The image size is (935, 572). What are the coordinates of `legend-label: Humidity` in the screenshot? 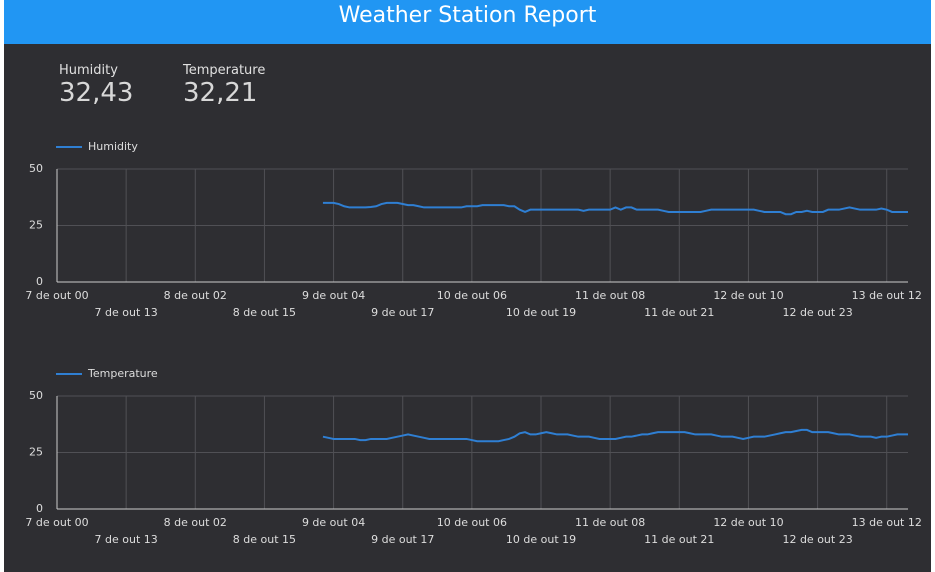 It's located at (113, 146).